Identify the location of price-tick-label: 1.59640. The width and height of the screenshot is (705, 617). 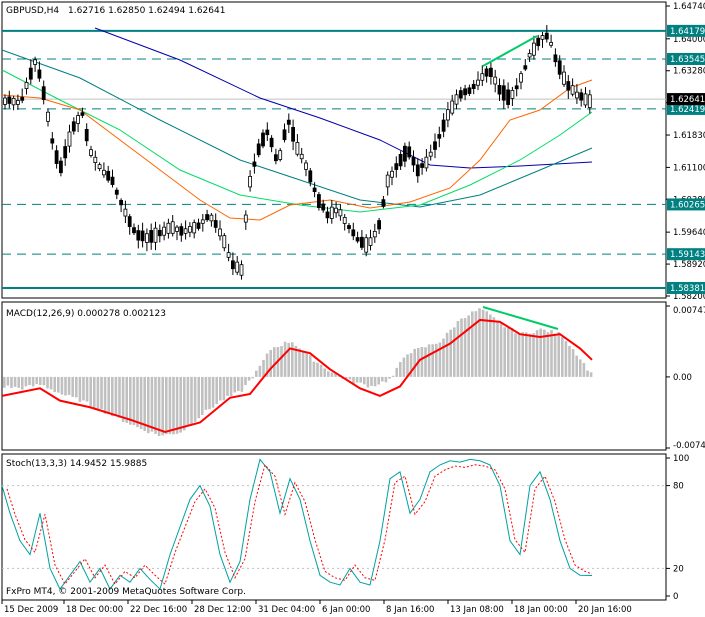
(689, 233).